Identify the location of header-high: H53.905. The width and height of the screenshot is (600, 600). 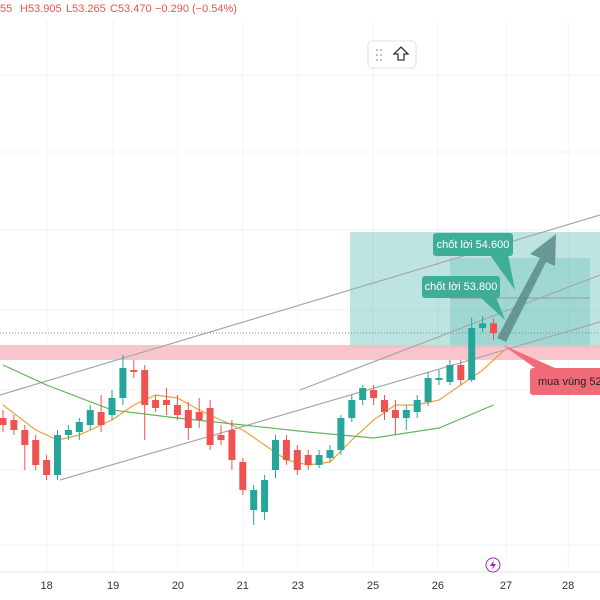
(41, 9).